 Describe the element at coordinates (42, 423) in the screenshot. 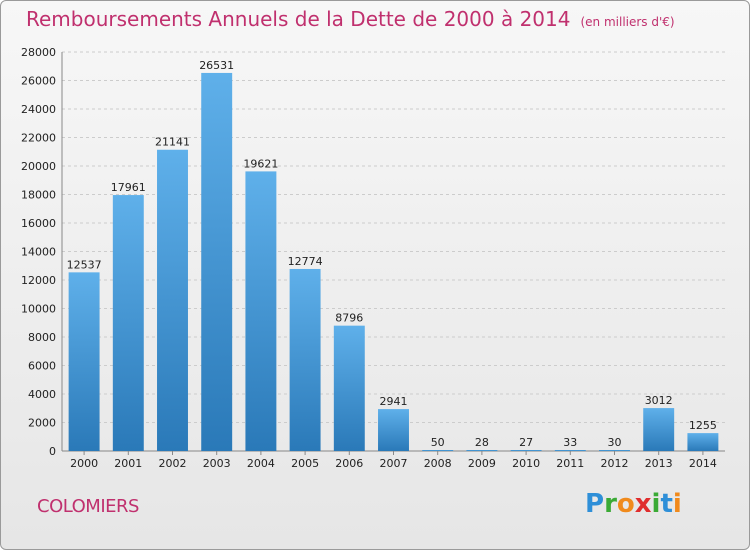

I see `y-tick-label: 2000` at that location.